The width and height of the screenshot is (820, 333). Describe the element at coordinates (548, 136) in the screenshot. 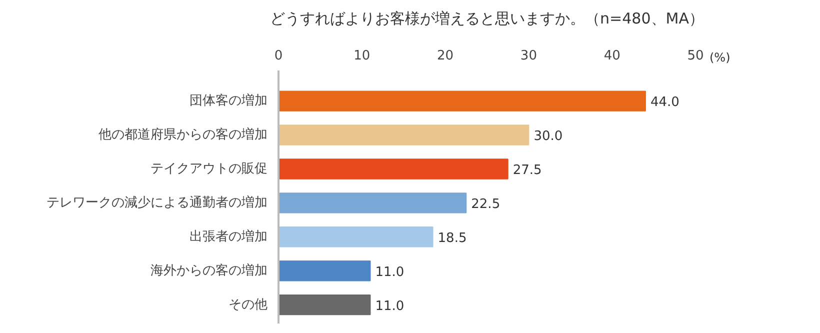

I see `data-label: 30.0` at that location.